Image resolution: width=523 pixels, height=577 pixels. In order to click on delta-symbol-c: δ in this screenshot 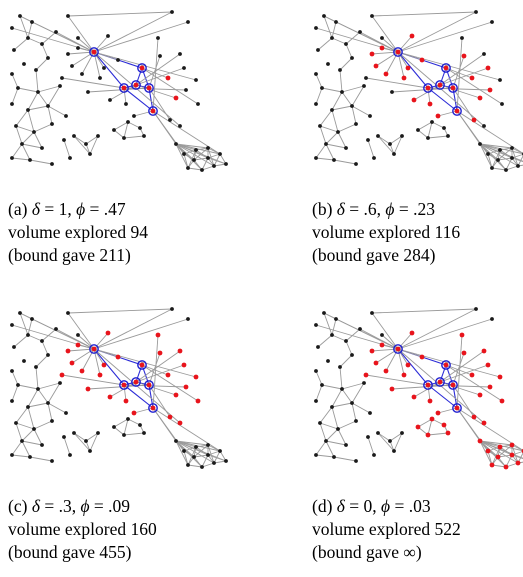, I will do `click(35, 506)`.